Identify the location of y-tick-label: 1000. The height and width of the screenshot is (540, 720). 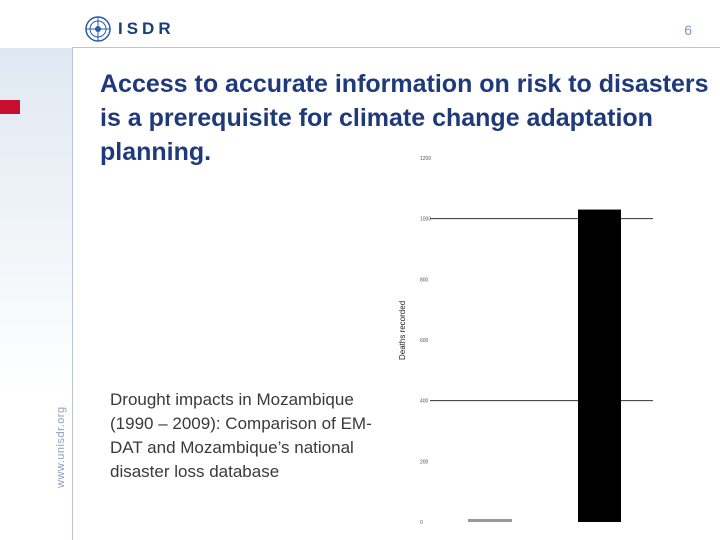
(425, 220).